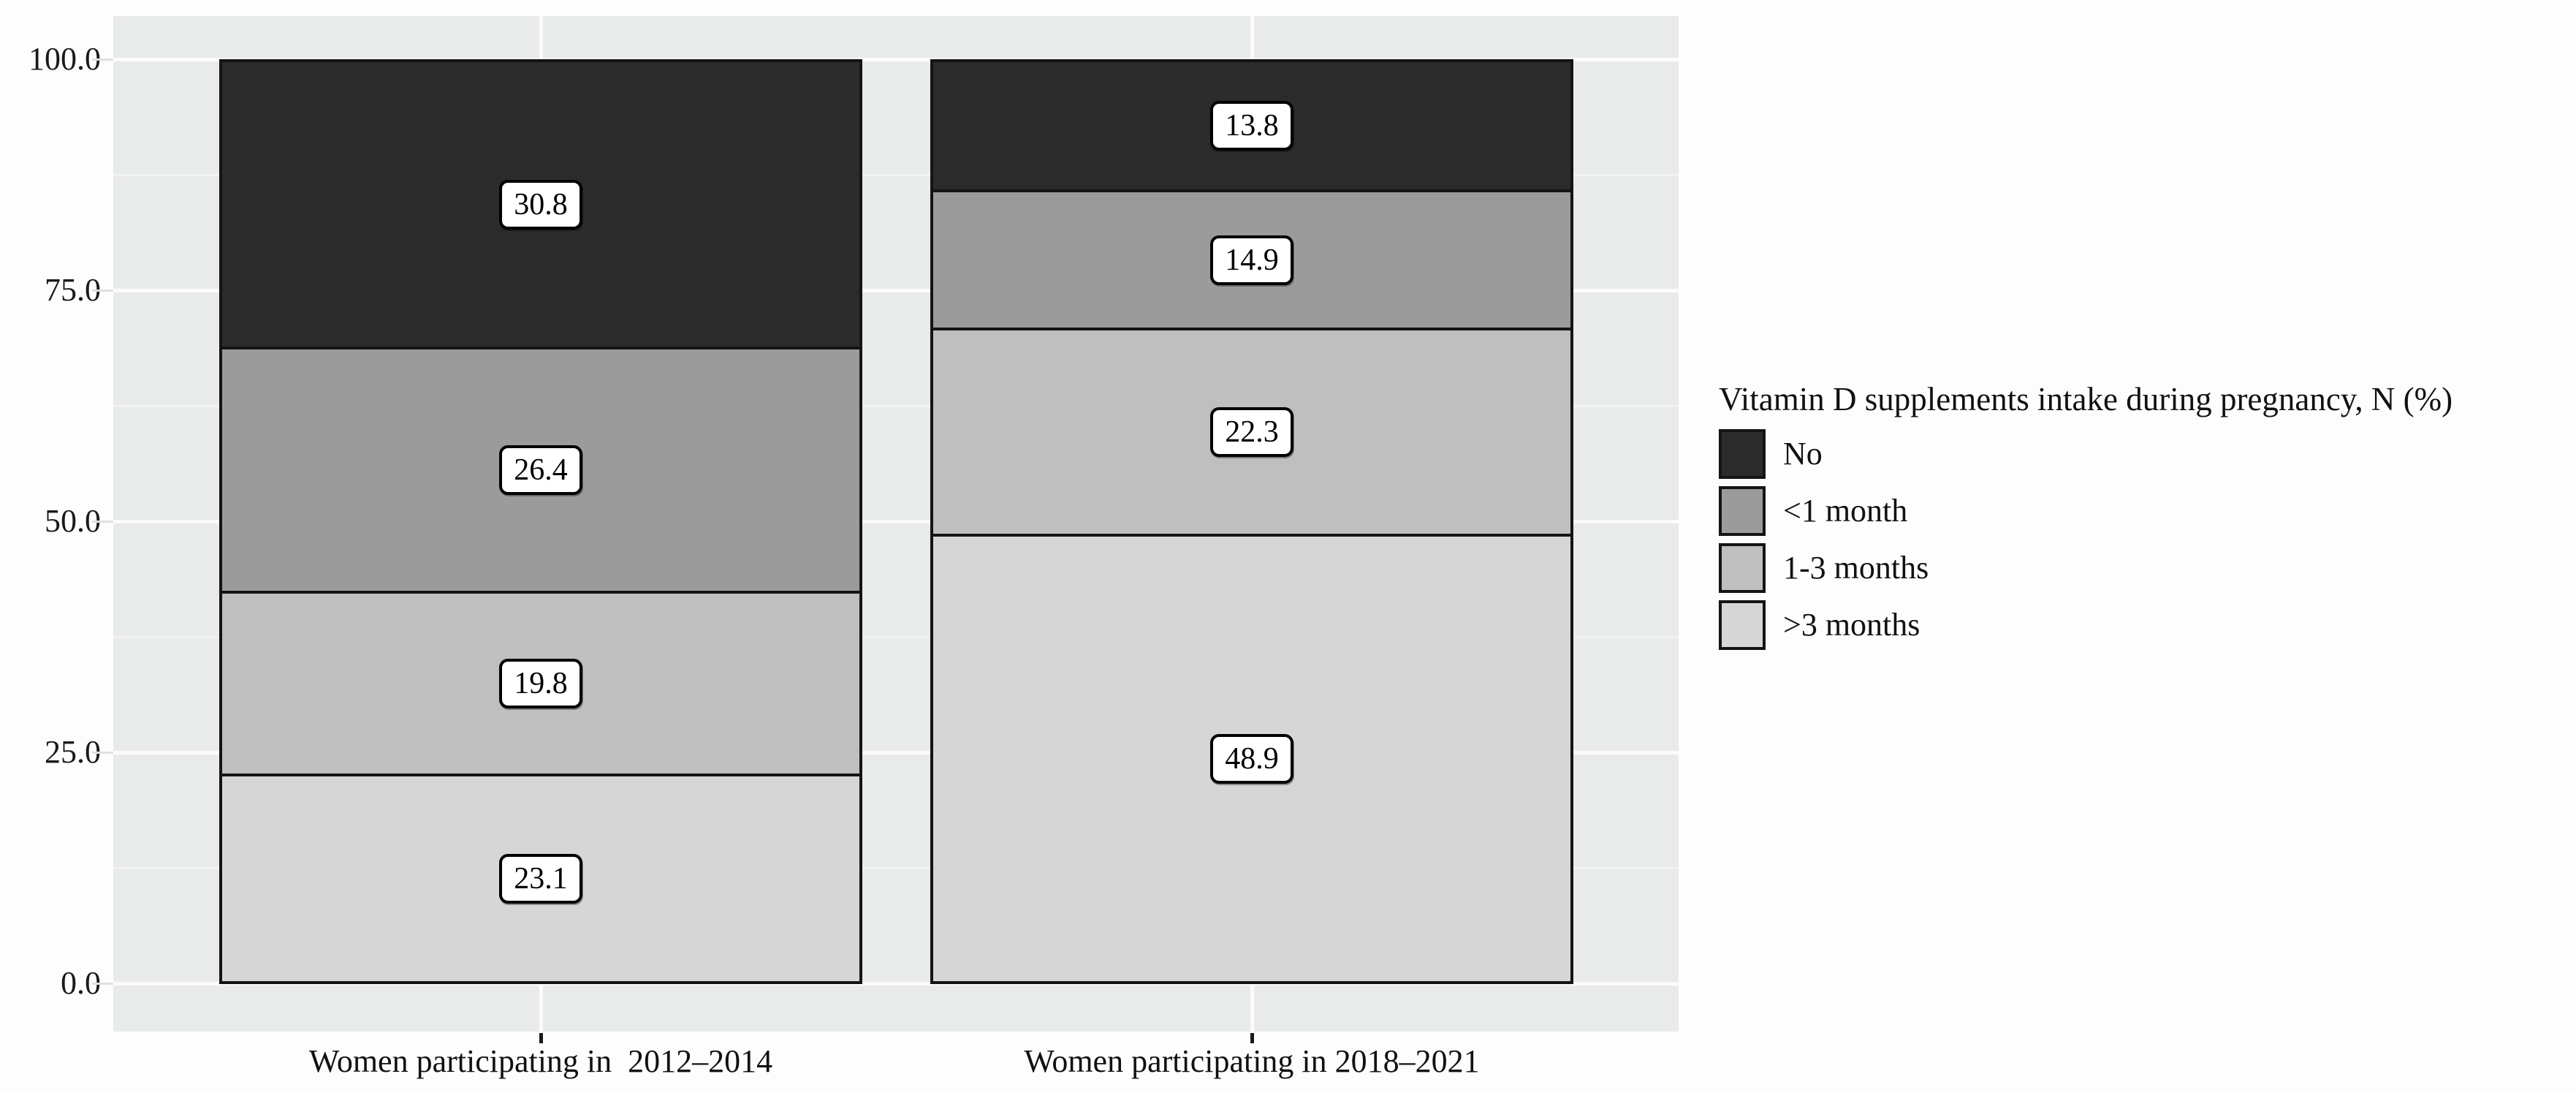  What do you see at coordinates (2146, 540) in the screenshot?
I see `legend-items: No <1 month 1-3 months >3 months` at bounding box center [2146, 540].